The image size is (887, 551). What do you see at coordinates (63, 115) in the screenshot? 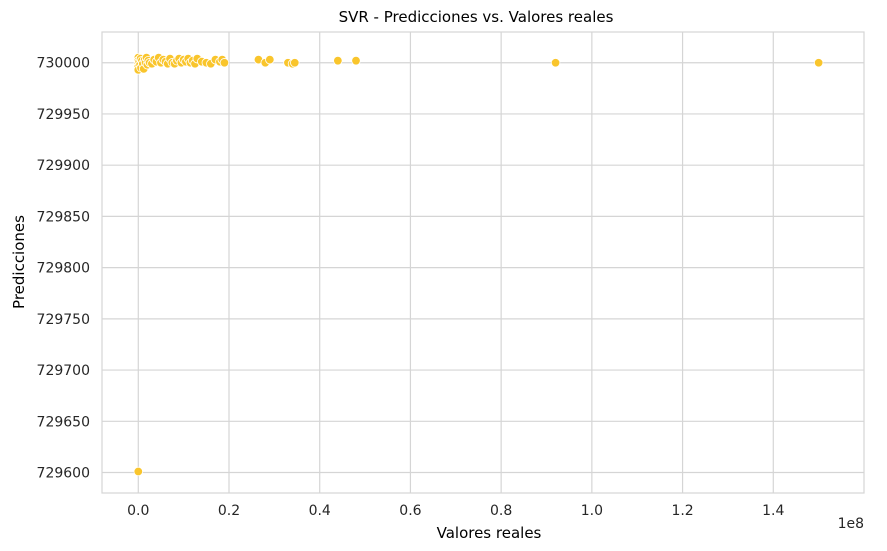
I see `y-tick-label: 729950` at bounding box center [63, 115].